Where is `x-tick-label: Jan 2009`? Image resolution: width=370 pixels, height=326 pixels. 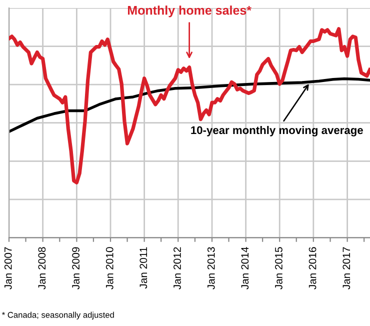 x-tick-label: Jan 2009 is located at coordinates (76, 268).